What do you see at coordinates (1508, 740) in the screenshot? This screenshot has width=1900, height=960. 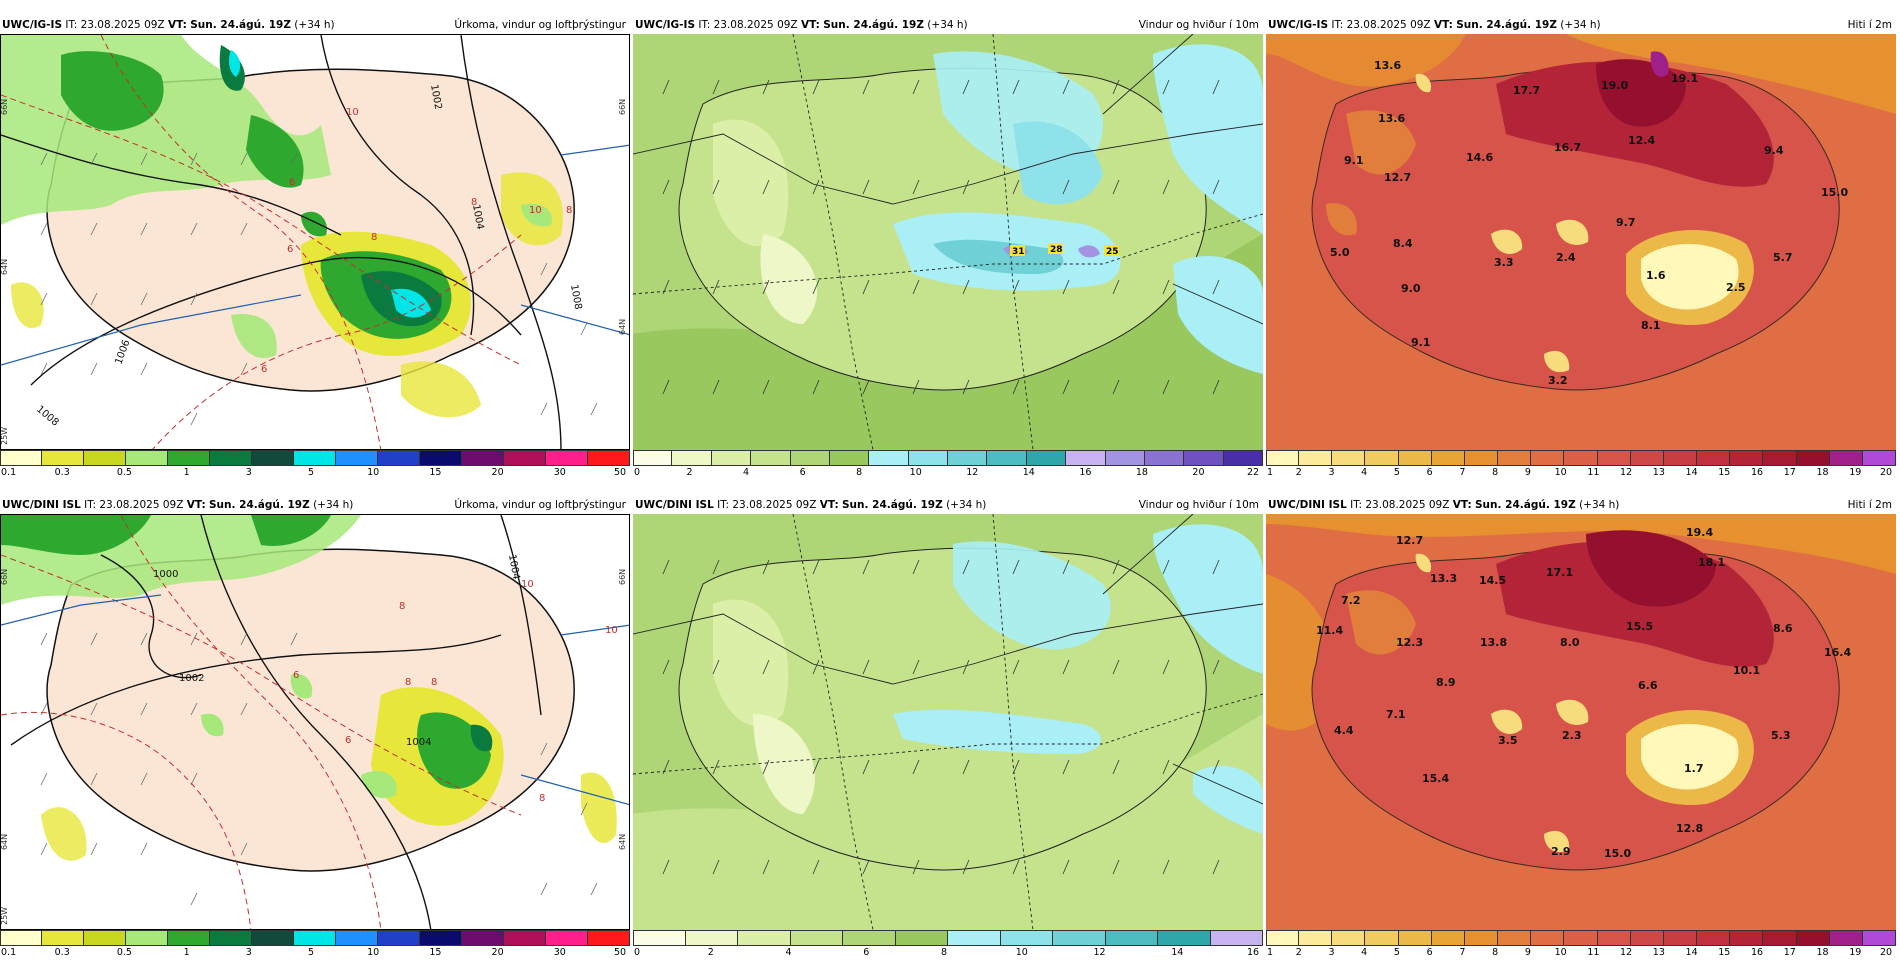 I see `svg-text: 3.5` at bounding box center [1508, 740].